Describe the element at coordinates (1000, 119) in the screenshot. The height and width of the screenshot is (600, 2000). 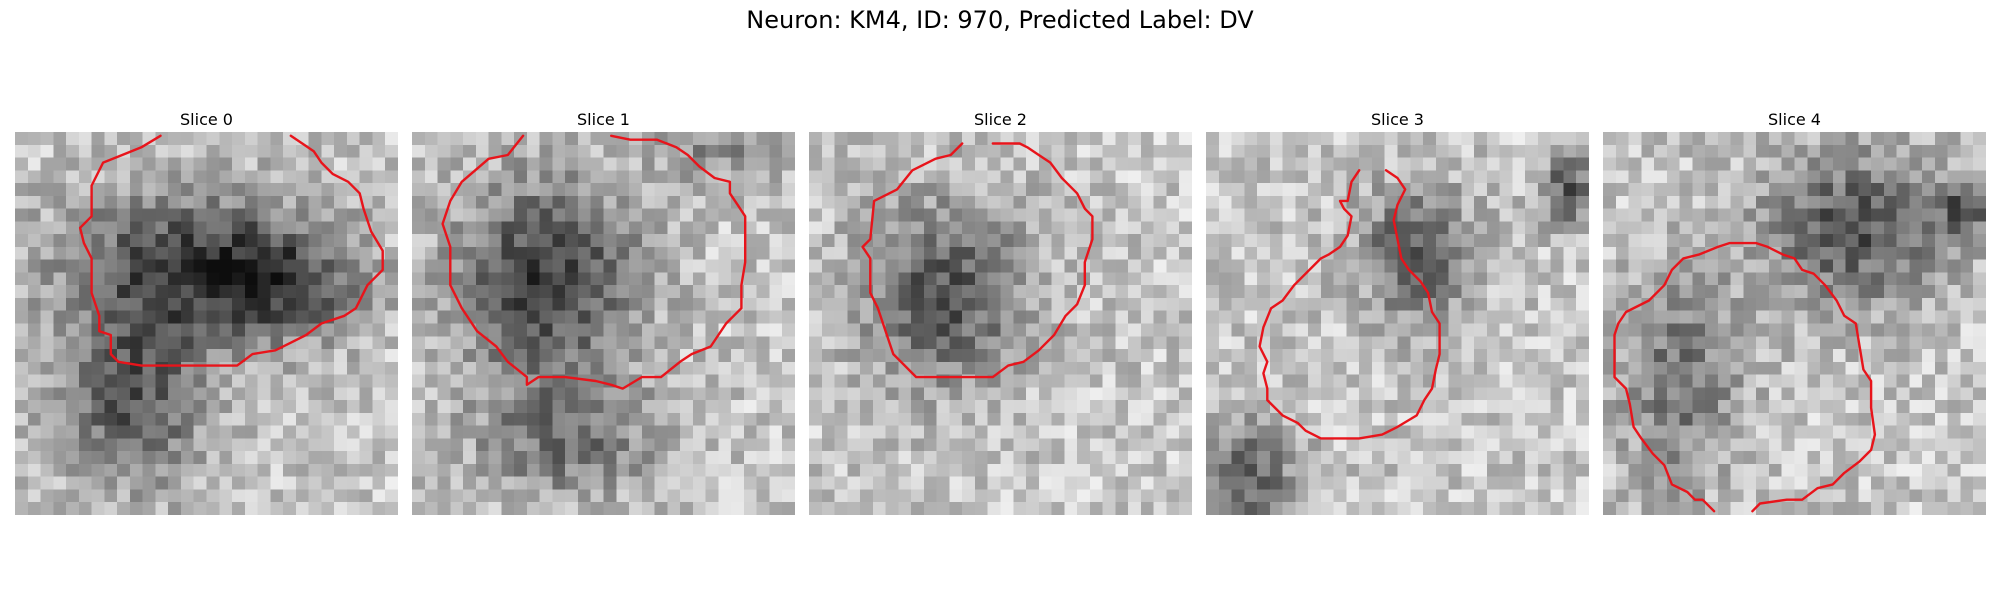
I see `slice-title: Slice 2` at that location.